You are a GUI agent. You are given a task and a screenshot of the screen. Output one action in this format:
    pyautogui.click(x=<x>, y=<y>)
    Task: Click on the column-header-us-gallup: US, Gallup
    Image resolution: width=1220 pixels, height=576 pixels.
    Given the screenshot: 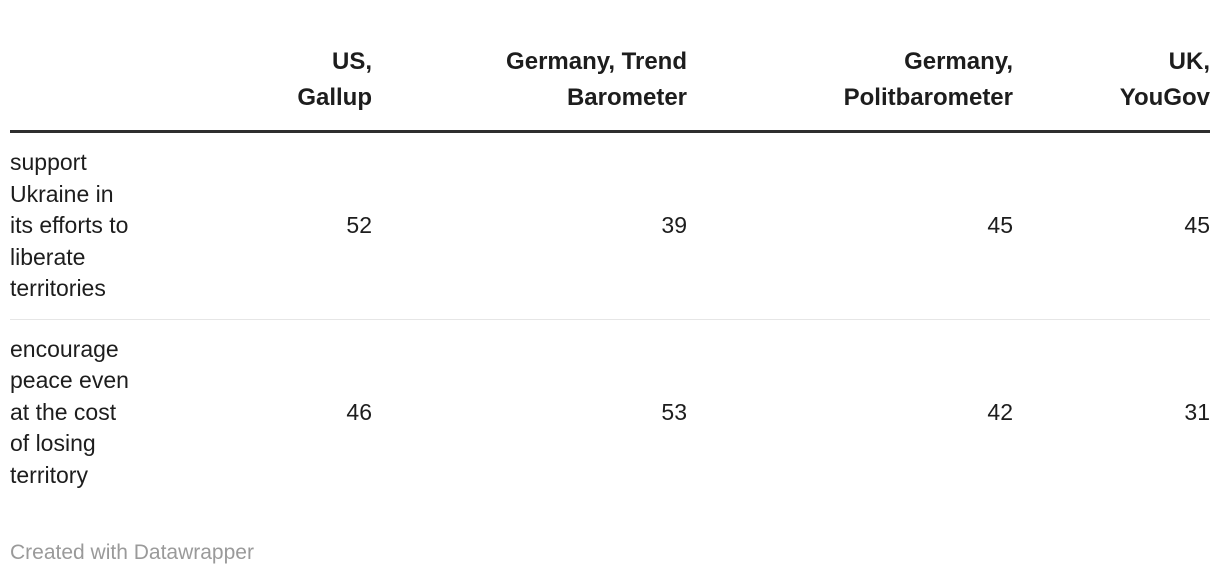 What is the action you would take?
    pyautogui.click(x=268, y=66)
    